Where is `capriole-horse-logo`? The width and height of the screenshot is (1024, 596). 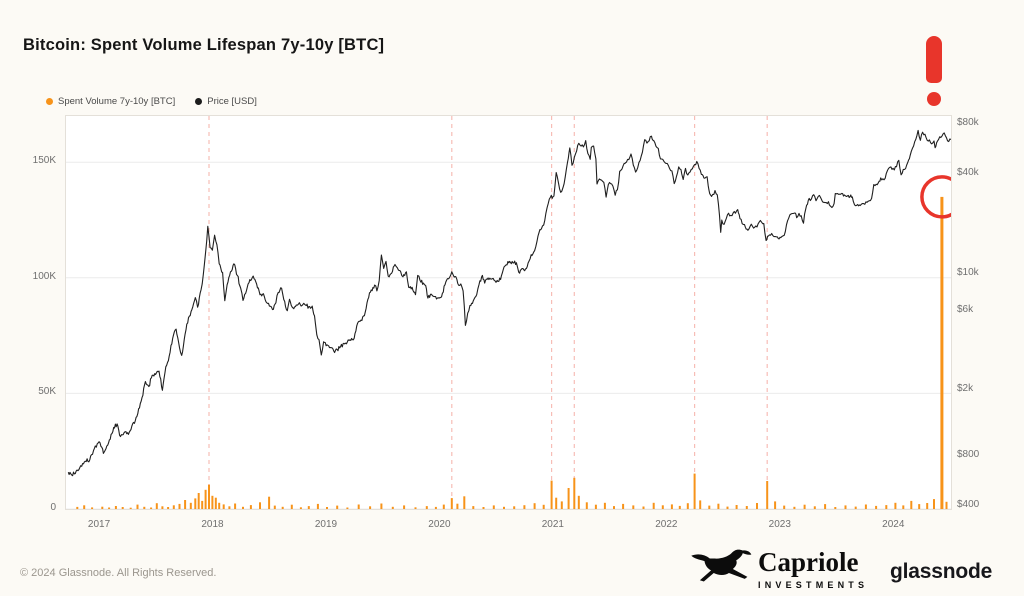
capriole-horse-logo is located at coordinates (721, 565).